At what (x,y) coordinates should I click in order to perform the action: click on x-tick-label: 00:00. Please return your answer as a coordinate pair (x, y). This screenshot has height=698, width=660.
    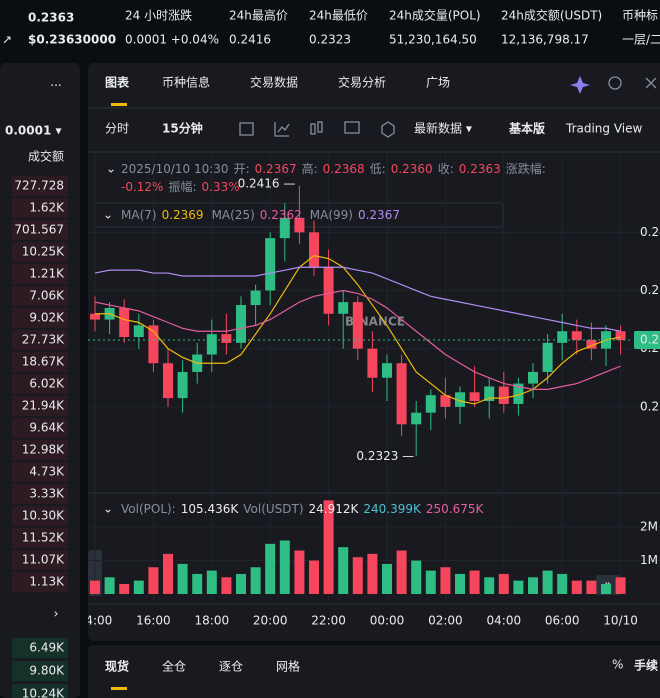
    Looking at the image, I should click on (387, 621).